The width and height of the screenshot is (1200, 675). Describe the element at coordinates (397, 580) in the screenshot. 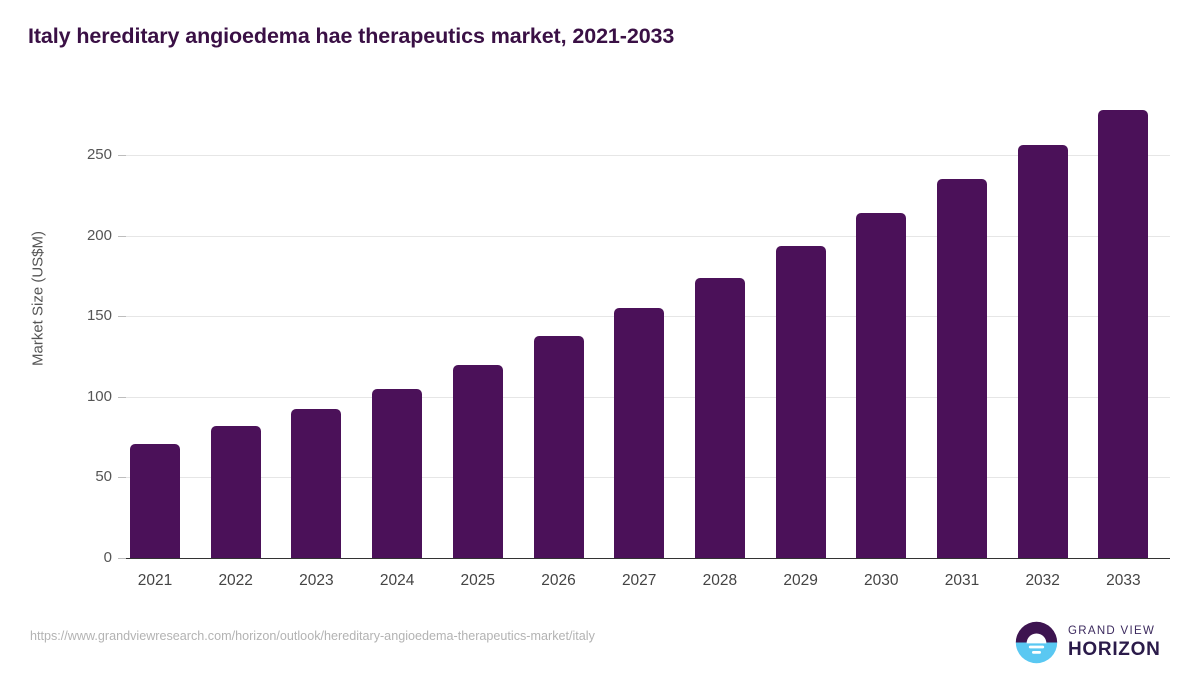

I see `x-tick-label-2024: 2024` at that location.